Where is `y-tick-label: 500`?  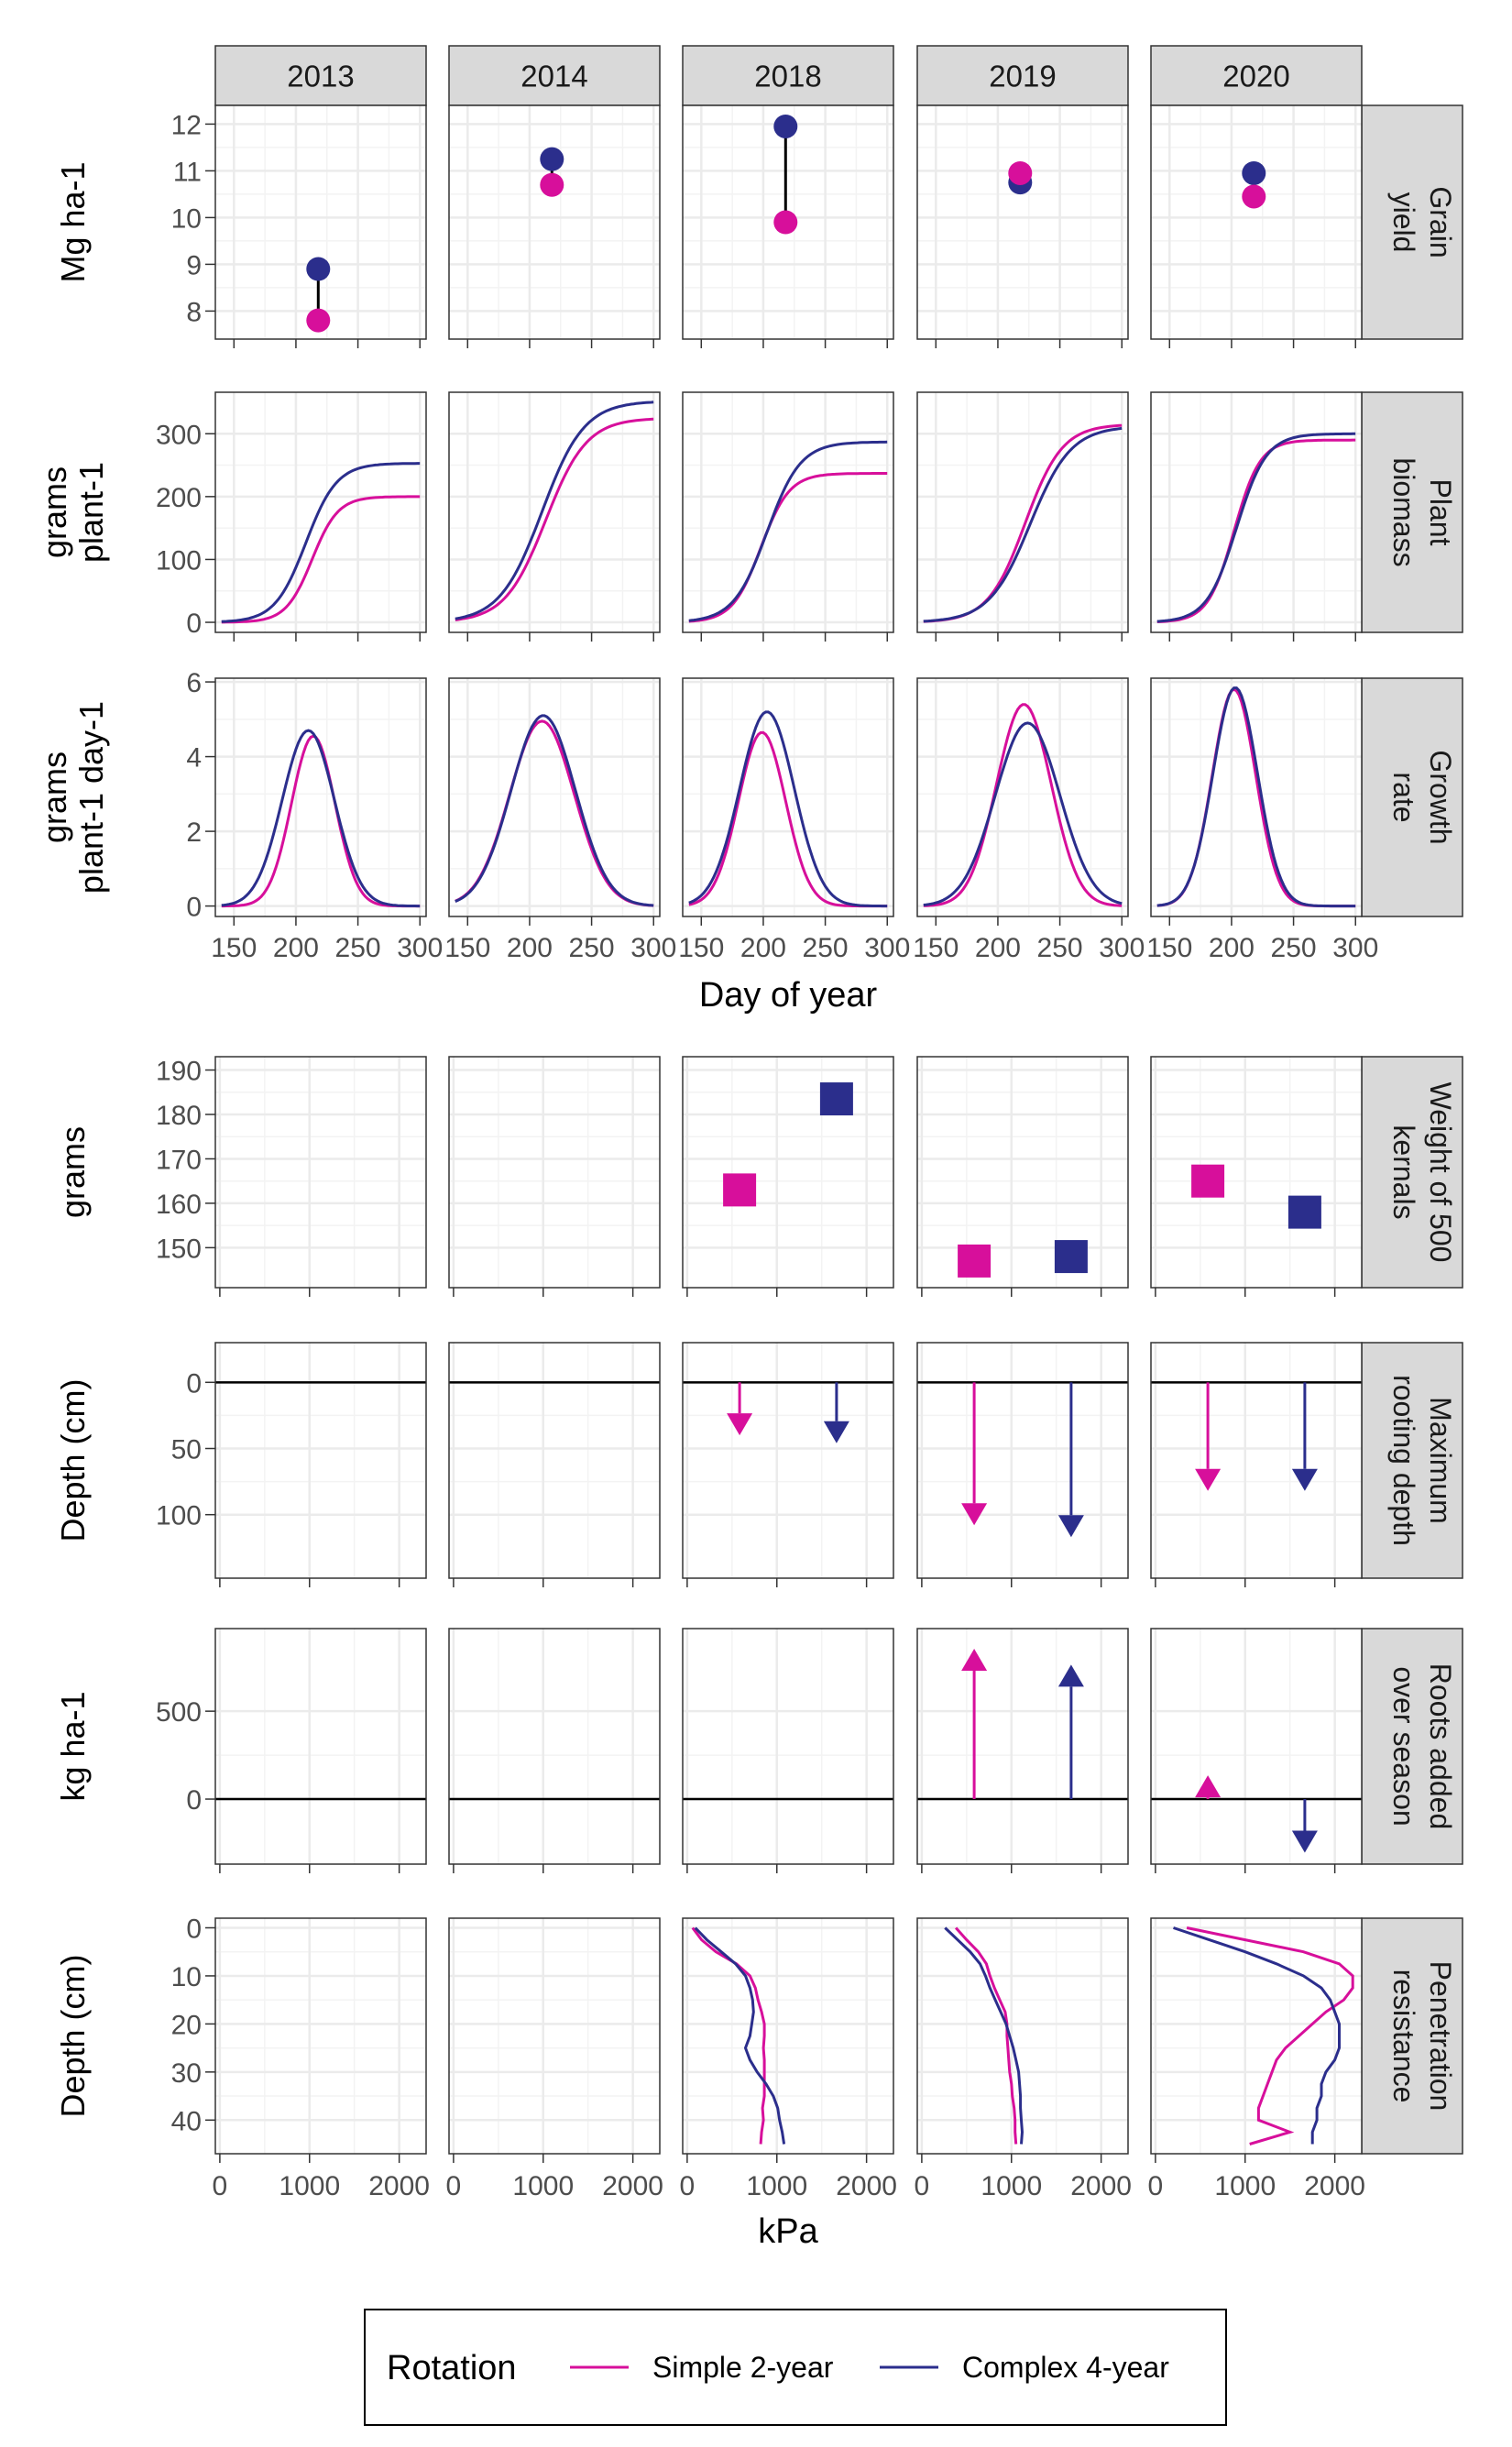 y-tick-label: 500 is located at coordinates (179, 1712).